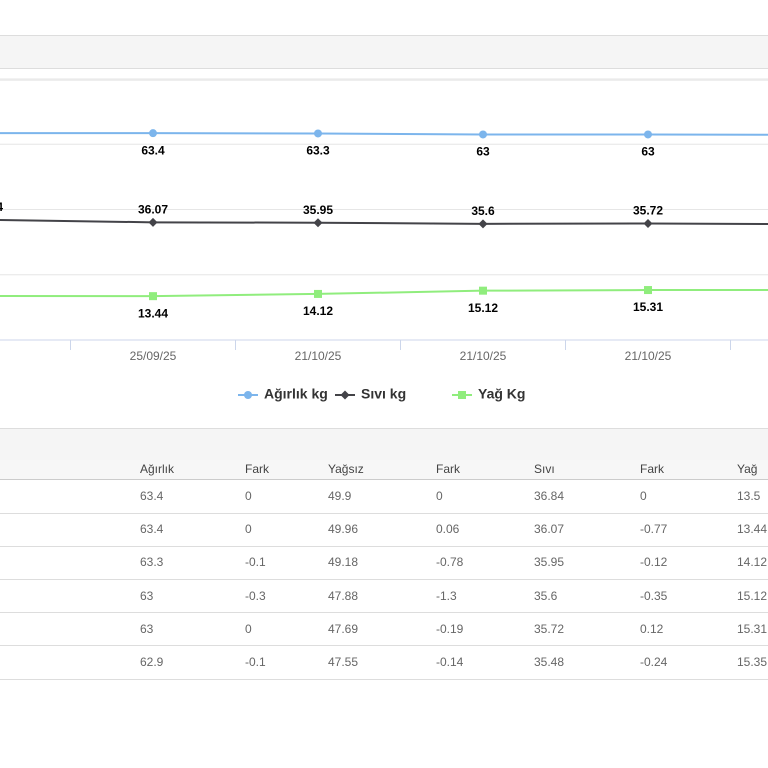 The width and height of the screenshot is (768, 768). Describe the element at coordinates (450, 628) in the screenshot. I see `table-cell: -0.19` at that location.